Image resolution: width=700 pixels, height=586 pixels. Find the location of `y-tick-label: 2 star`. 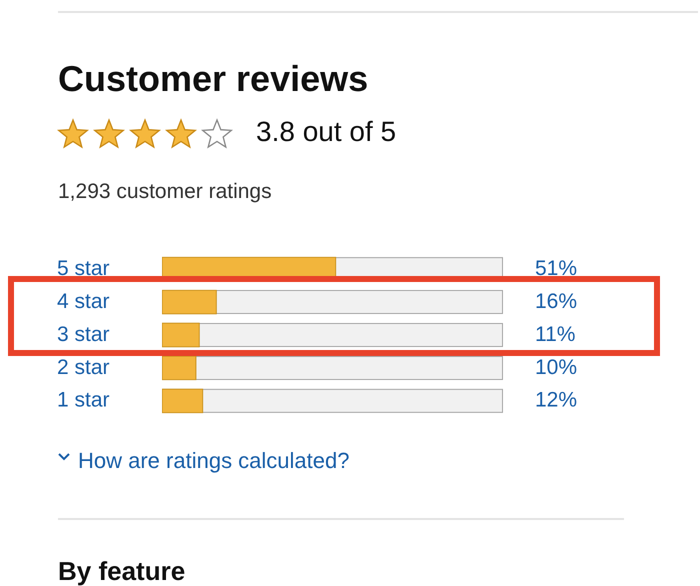

y-tick-label: 2 star is located at coordinates (83, 367).